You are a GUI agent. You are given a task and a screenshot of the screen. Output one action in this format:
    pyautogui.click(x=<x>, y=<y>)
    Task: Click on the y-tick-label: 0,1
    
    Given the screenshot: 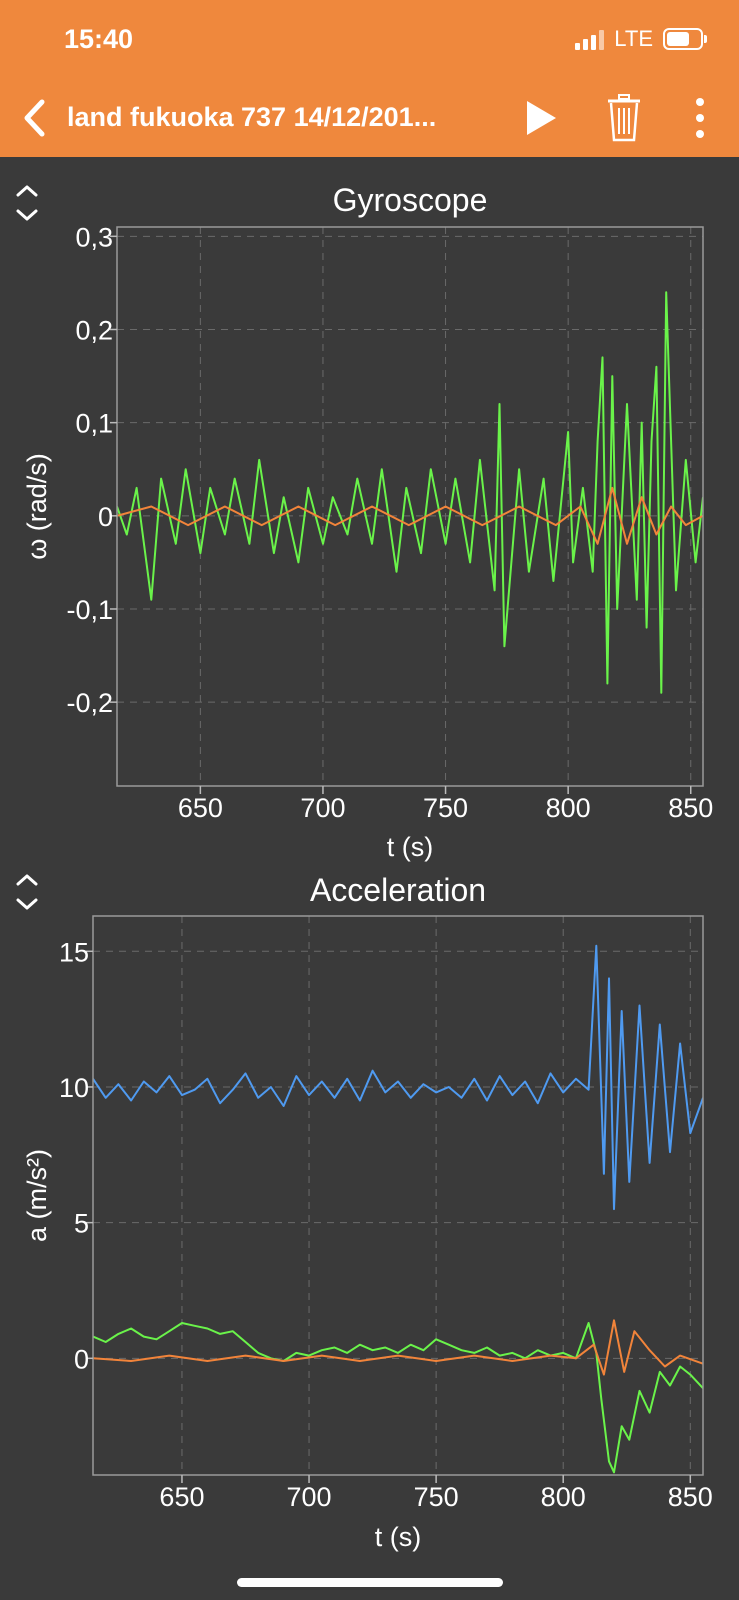 What is the action you would take?
    pyautogui.click(x=94, y=424)
    